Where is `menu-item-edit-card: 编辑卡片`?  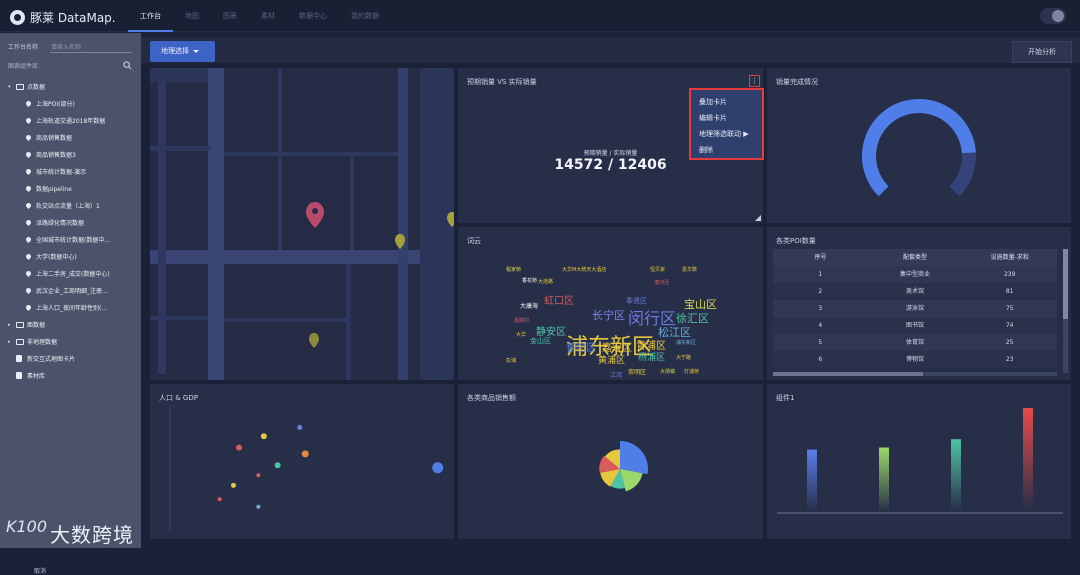 menu-item-edit-card: 编辑卡片 is located at coordinates (713, 118).